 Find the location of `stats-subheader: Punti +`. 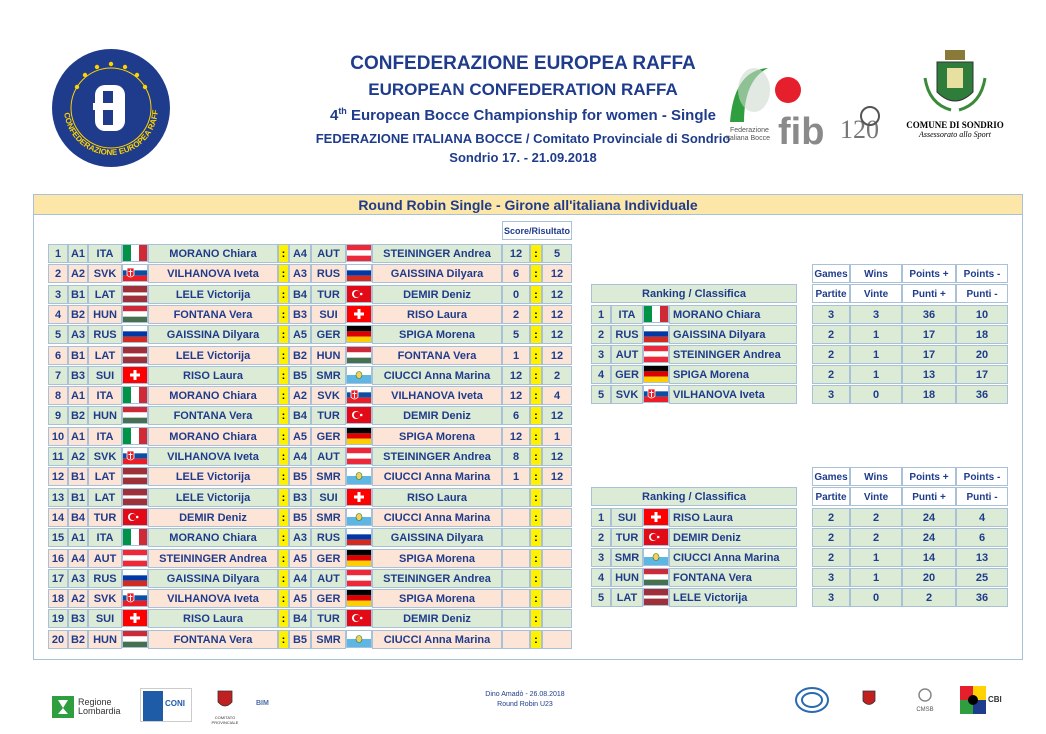

stats-subheader: Punti + is located at coordinates (929, 293).